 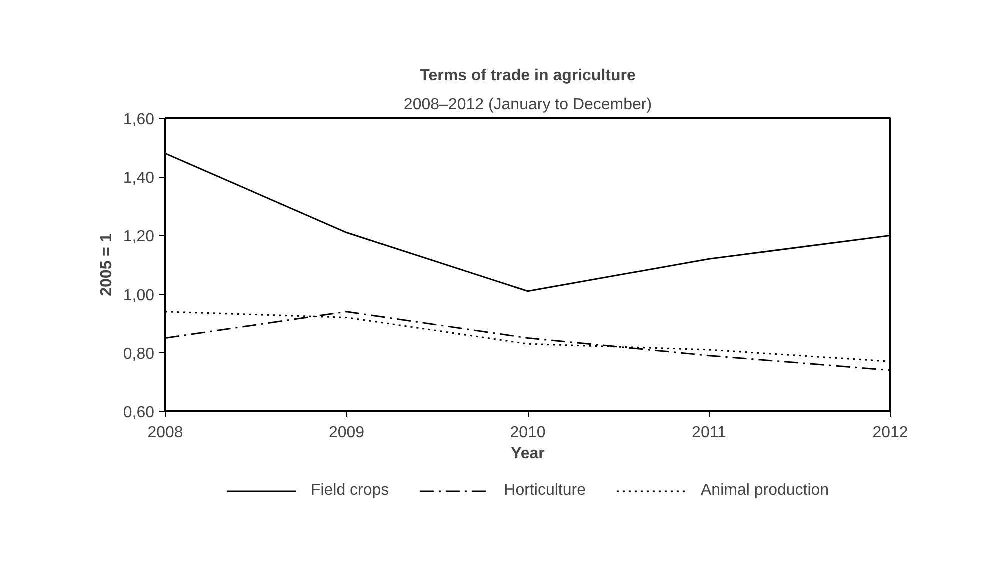 I want to click on y-tick-label: 1,00, so click(x=139, y=295).